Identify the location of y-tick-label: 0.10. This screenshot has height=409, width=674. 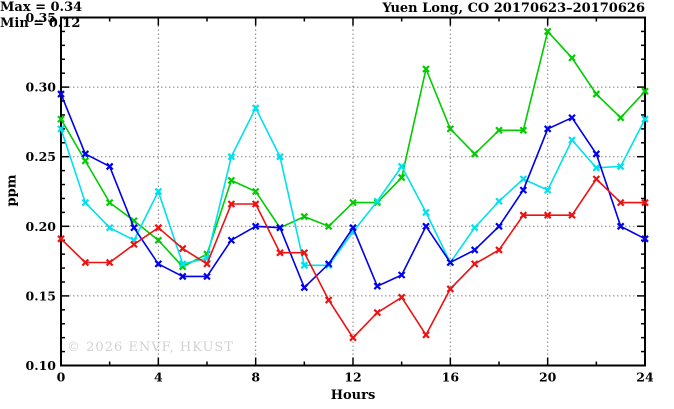
(41, 365).